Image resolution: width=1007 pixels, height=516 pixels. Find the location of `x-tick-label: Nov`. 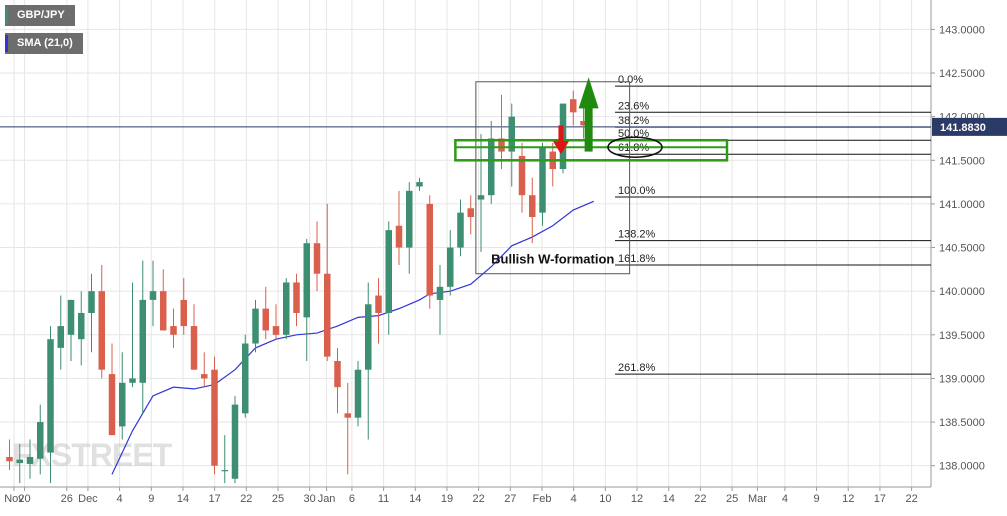

x-tick-label: Nov is located at coordinates (14, 499).